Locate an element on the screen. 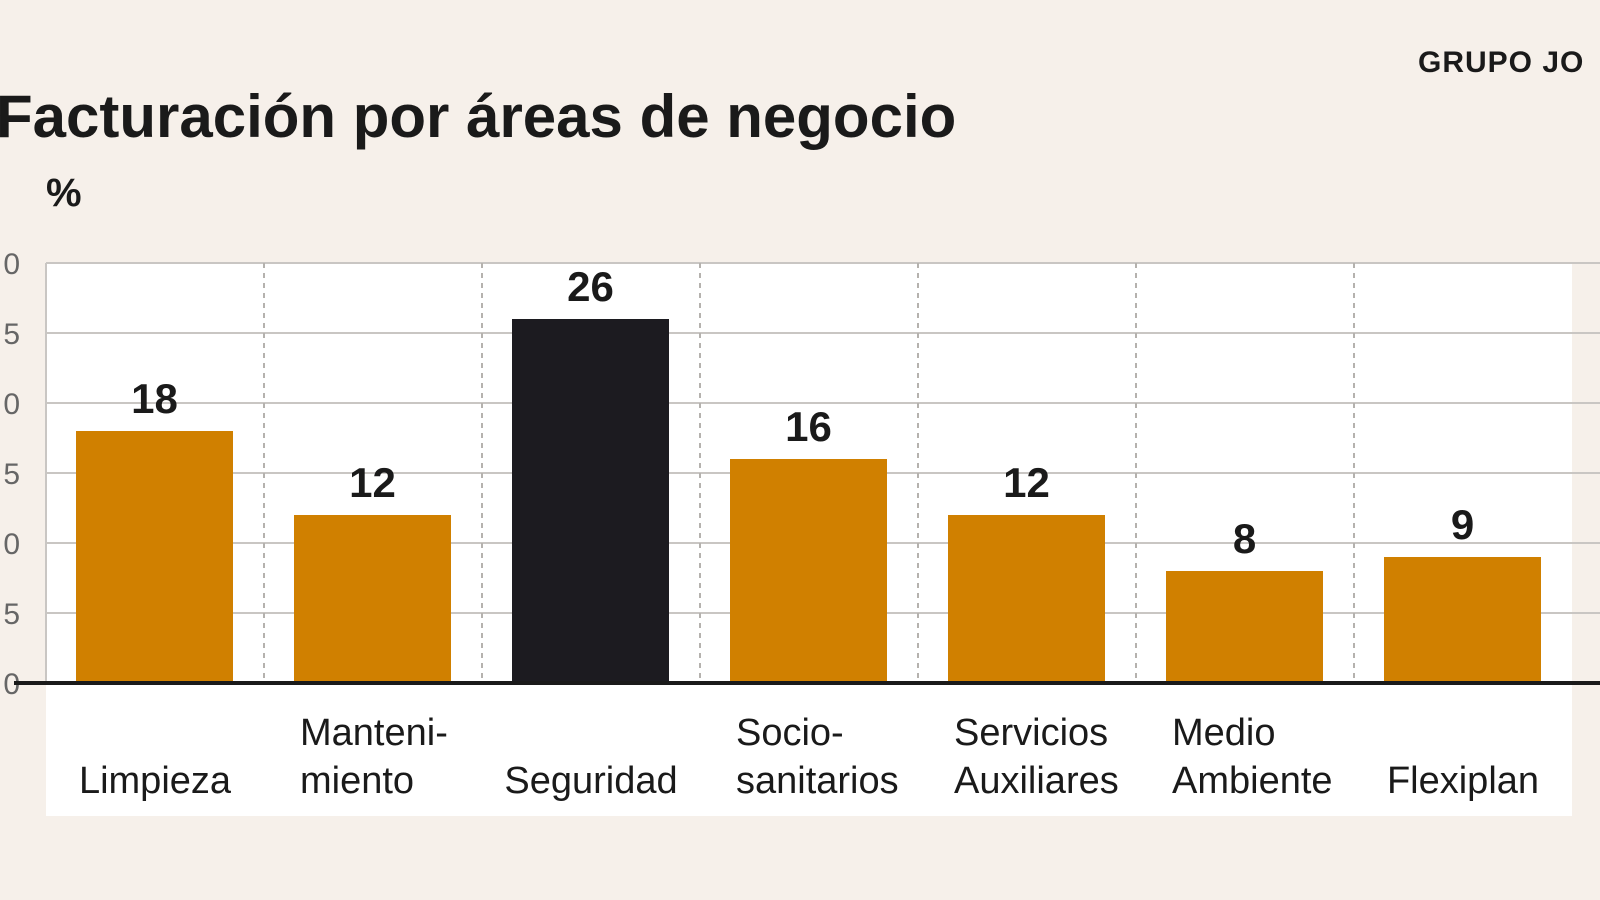 The height and width of the screenshot is (900, 1600). category-label-line: Limpieza is located at coordinates (155, 781).